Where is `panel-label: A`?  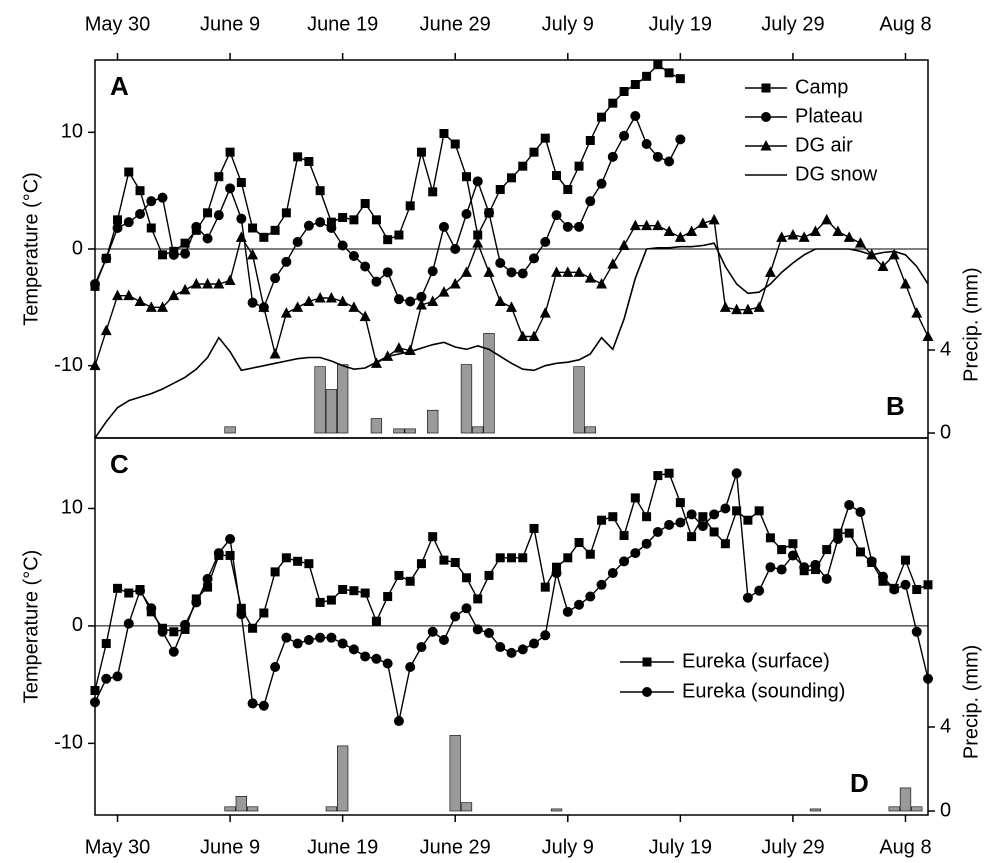
panel-label: A is located at coordinates (119, 86).